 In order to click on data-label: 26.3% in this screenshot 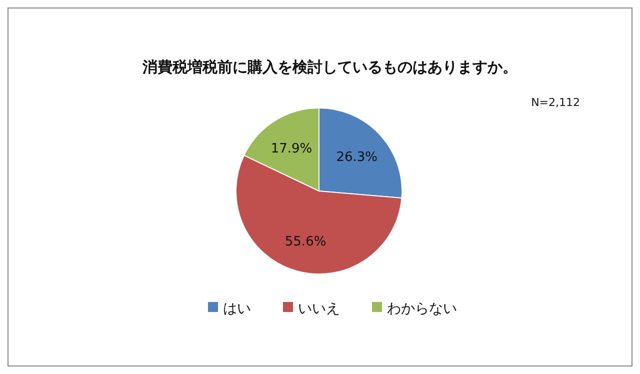, I will do `click(357, 158)`.